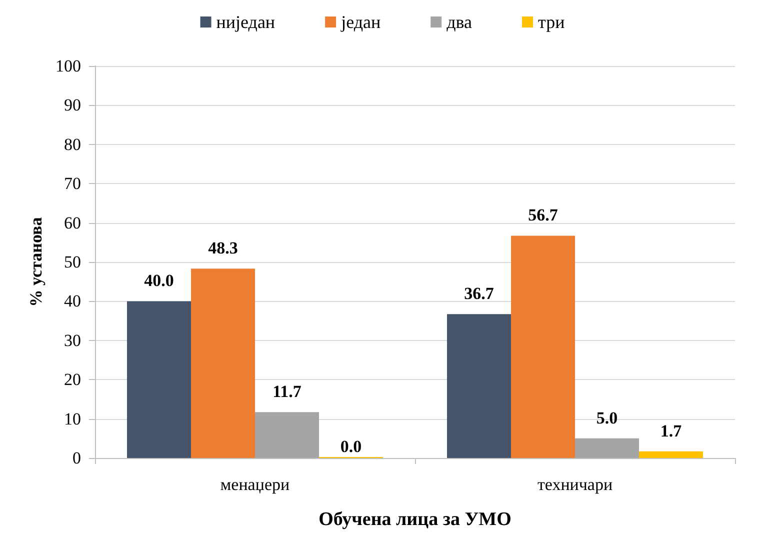  Describe the element at coordinates (72, 184) in the screenshot. I see `y-tick-label: 70` at that location.